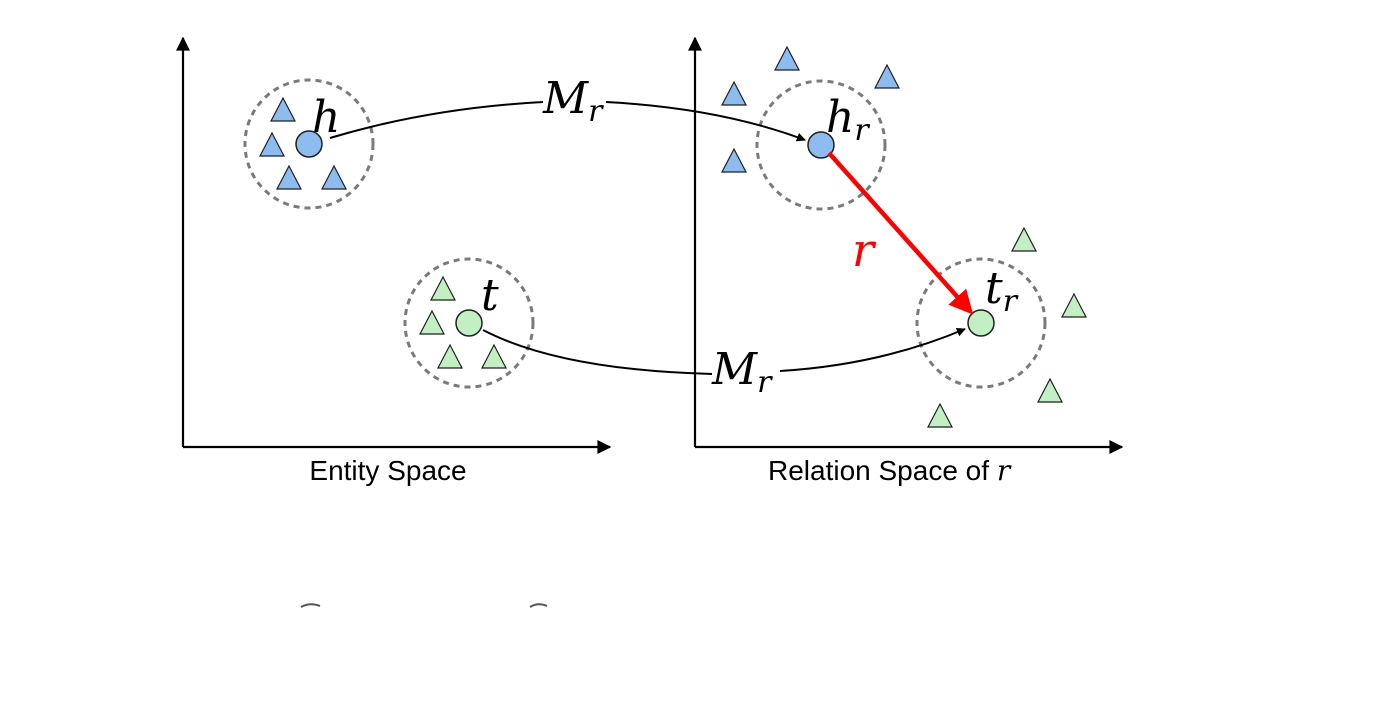  Describe the element at coordinates (1011, 301) in the screenshot. I see `projected-tail-label-subscript: r` at that location.